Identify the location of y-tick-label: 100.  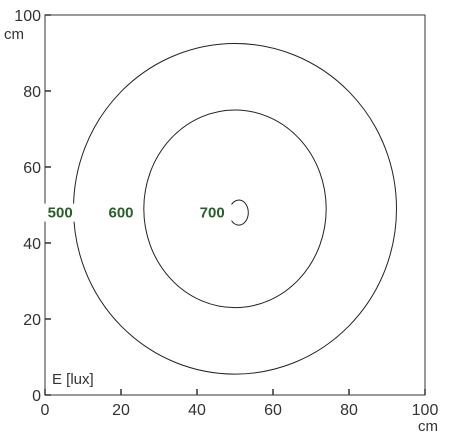
(27, 16).